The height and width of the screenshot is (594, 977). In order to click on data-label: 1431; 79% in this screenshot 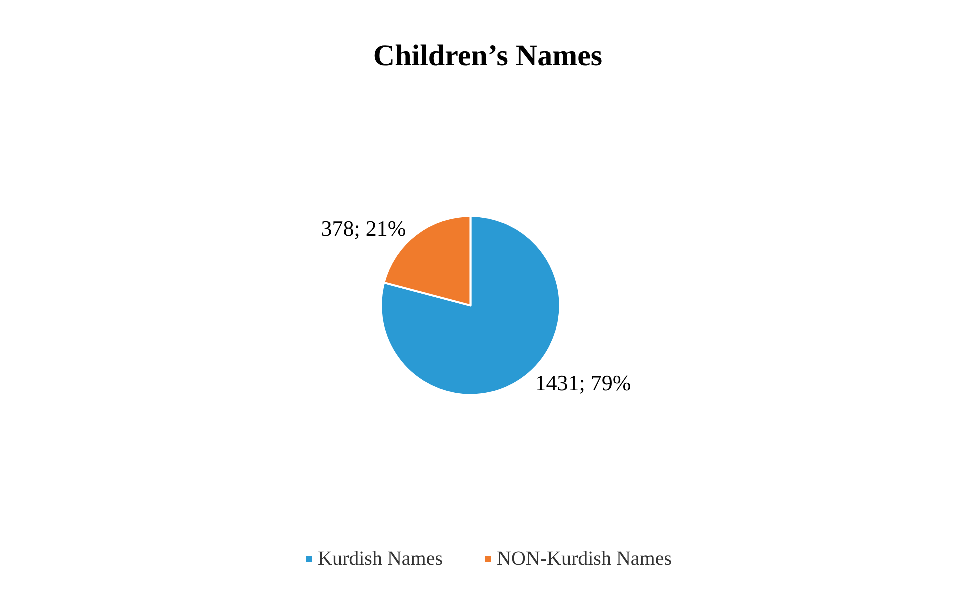, I will do `click(583, 383)`.